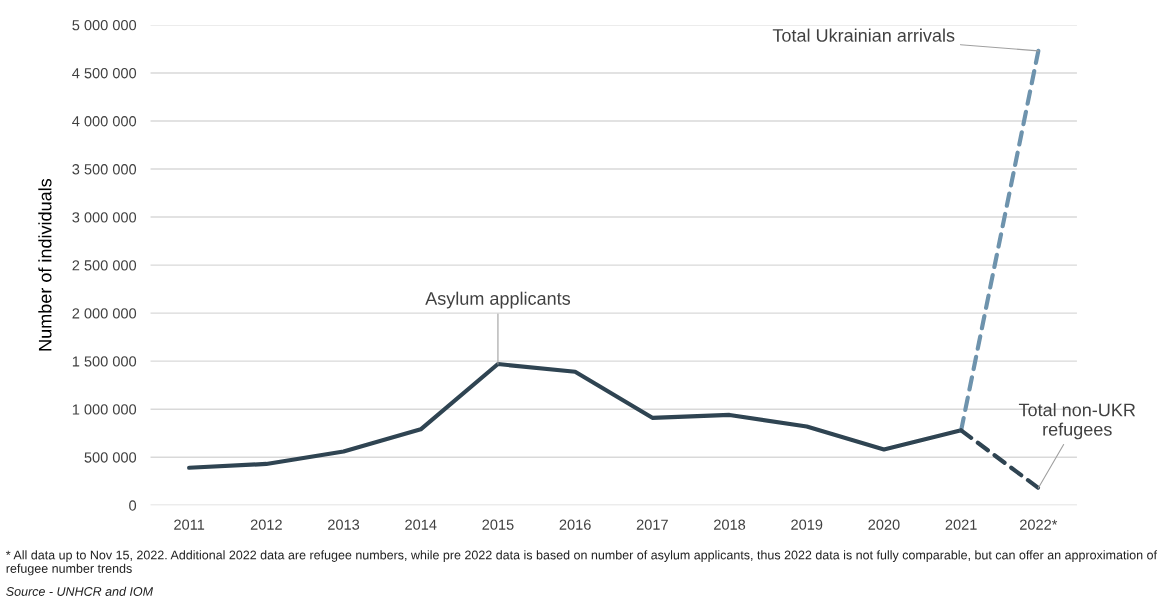 The width and height of the screenshot is (1158, 608). Describe the element at coordinates (266, 524) in the screenshot. I see `x-tick-label: 2012` at that location.